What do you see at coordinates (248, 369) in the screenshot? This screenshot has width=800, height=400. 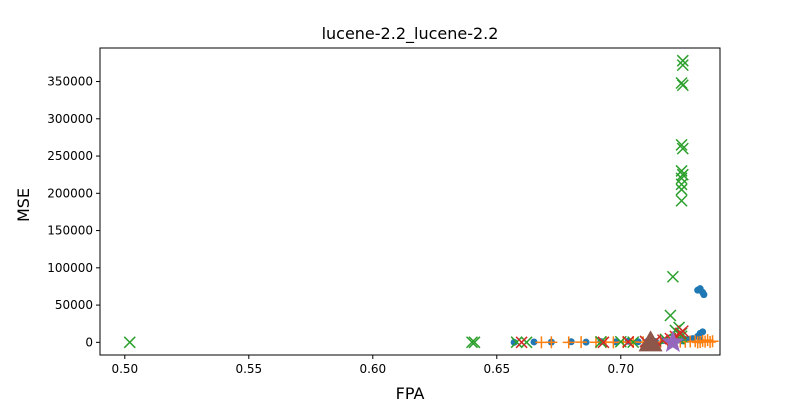 I see `x-tick-label: 0.55` at bounding box center [248, 369].